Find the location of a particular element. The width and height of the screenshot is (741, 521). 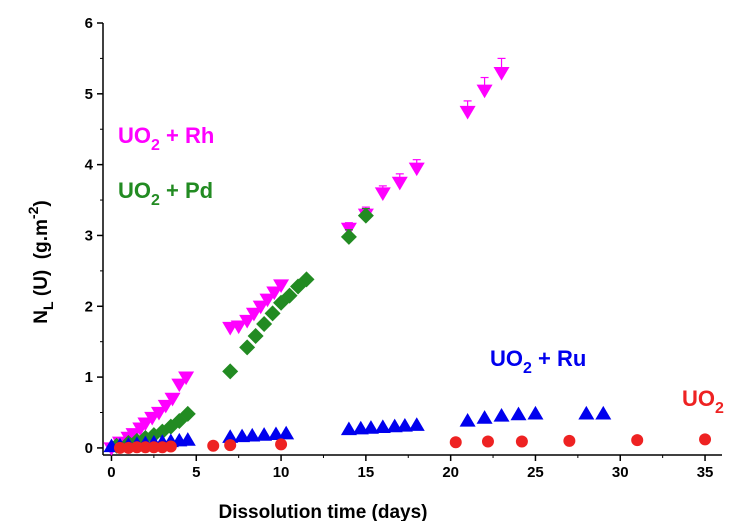

y-axis-title: NL (U) (g.m-2) is located at coordinates (40, 261).